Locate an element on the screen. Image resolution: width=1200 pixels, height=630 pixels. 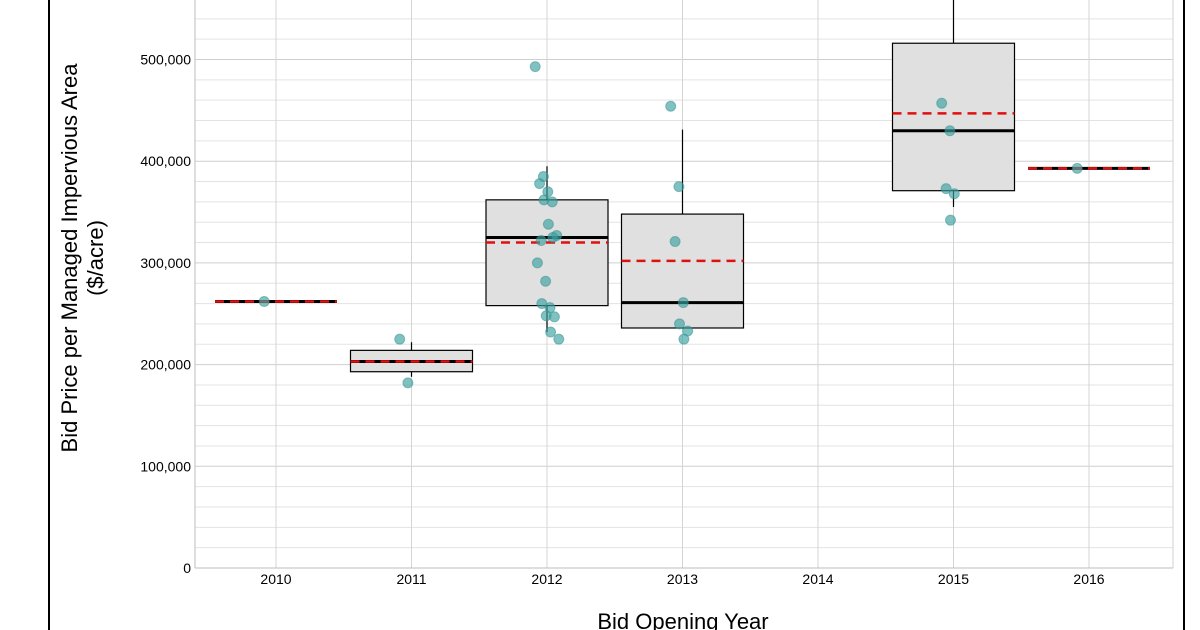
x-tick-label: 2015 is located at coordinates (953, 579).